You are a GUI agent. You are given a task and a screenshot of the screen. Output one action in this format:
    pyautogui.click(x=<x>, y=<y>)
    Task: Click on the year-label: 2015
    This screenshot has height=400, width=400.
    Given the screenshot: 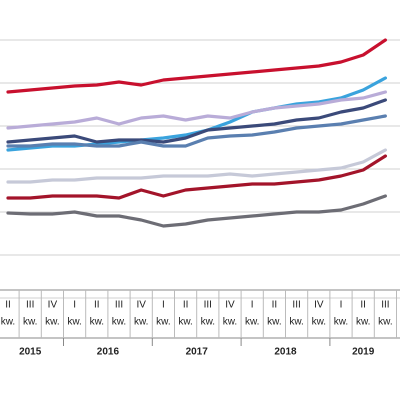 What is the action you would take?
    pyautogui.click(x=30, y=352)
    